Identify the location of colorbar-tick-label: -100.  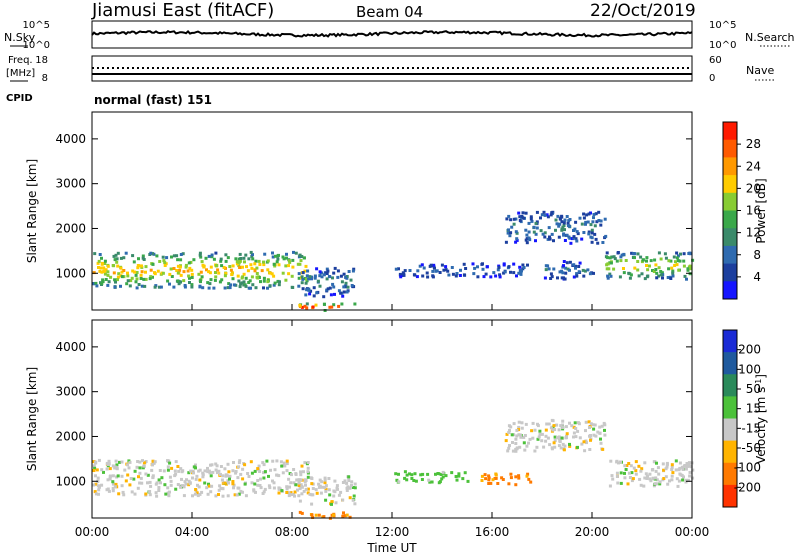
(747, 468).